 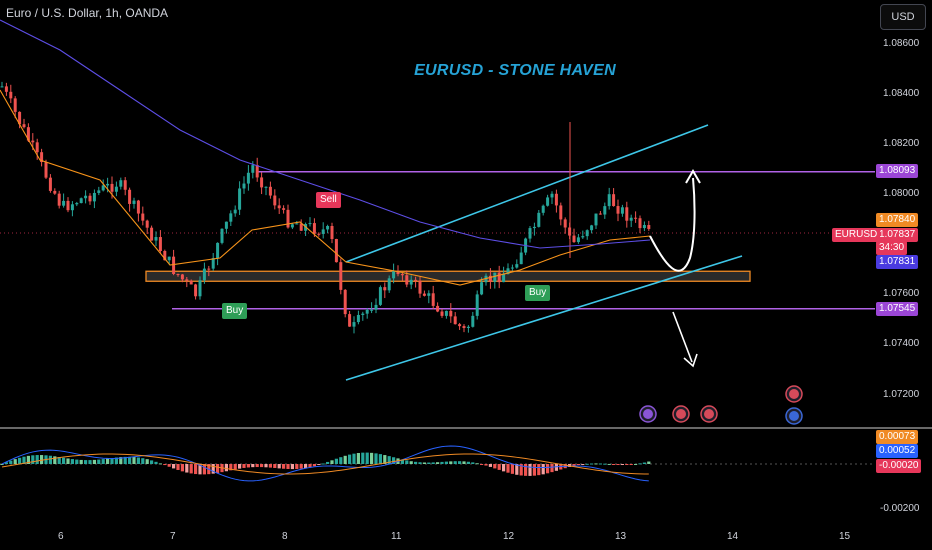 I want to click on time-tick: 11, so click(x=396, y=536).